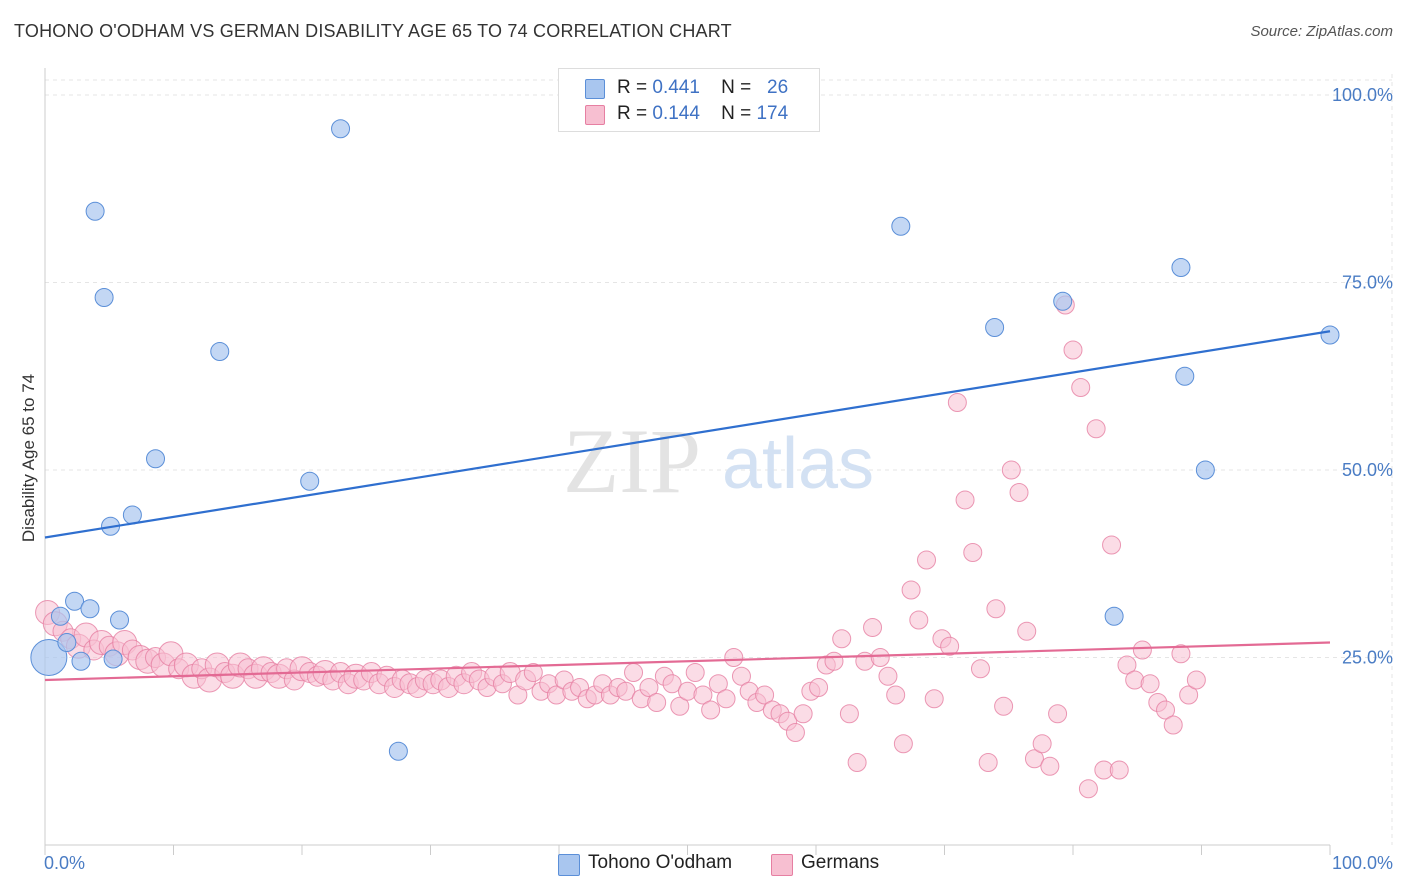  What do you see at coordinates (65, 863) in the screenshot?
I see `x-tick-label-min: 0.0%` at bounding box center [65, 863].